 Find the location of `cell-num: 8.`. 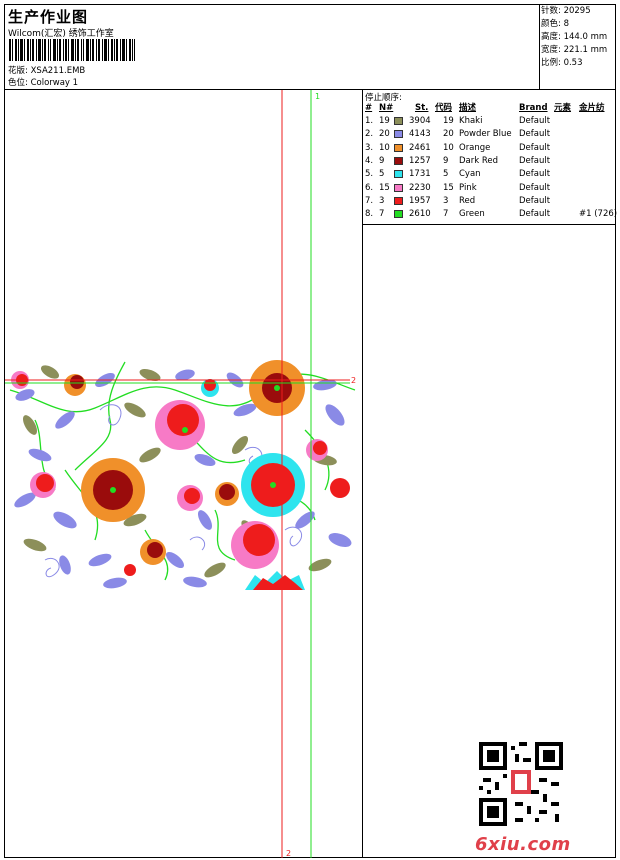

cell-num: 8. is located at coordinates (369, 214).